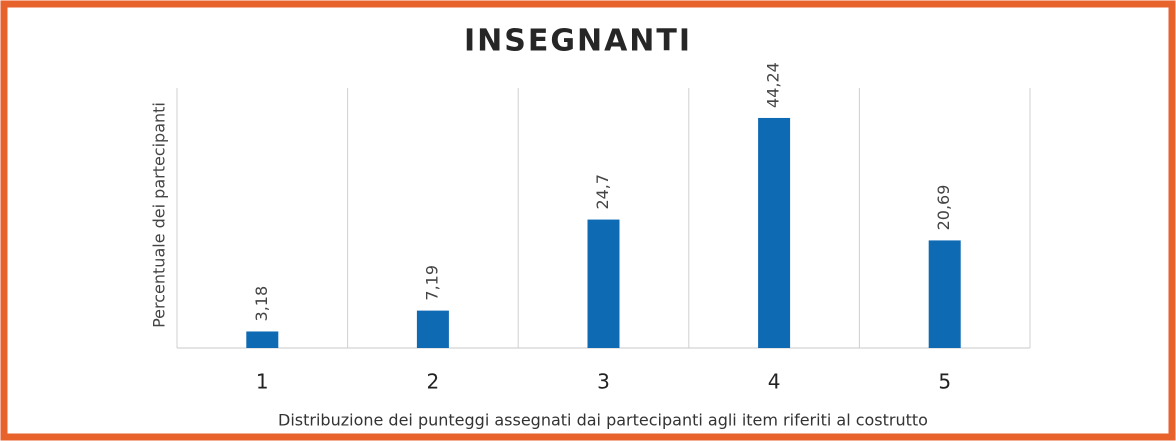 The image size is (1176, 441). What do you see at coordinates (262, 382) in the screenshot?
I see `x-tick-label: 1` at bounding box center [262, 382].